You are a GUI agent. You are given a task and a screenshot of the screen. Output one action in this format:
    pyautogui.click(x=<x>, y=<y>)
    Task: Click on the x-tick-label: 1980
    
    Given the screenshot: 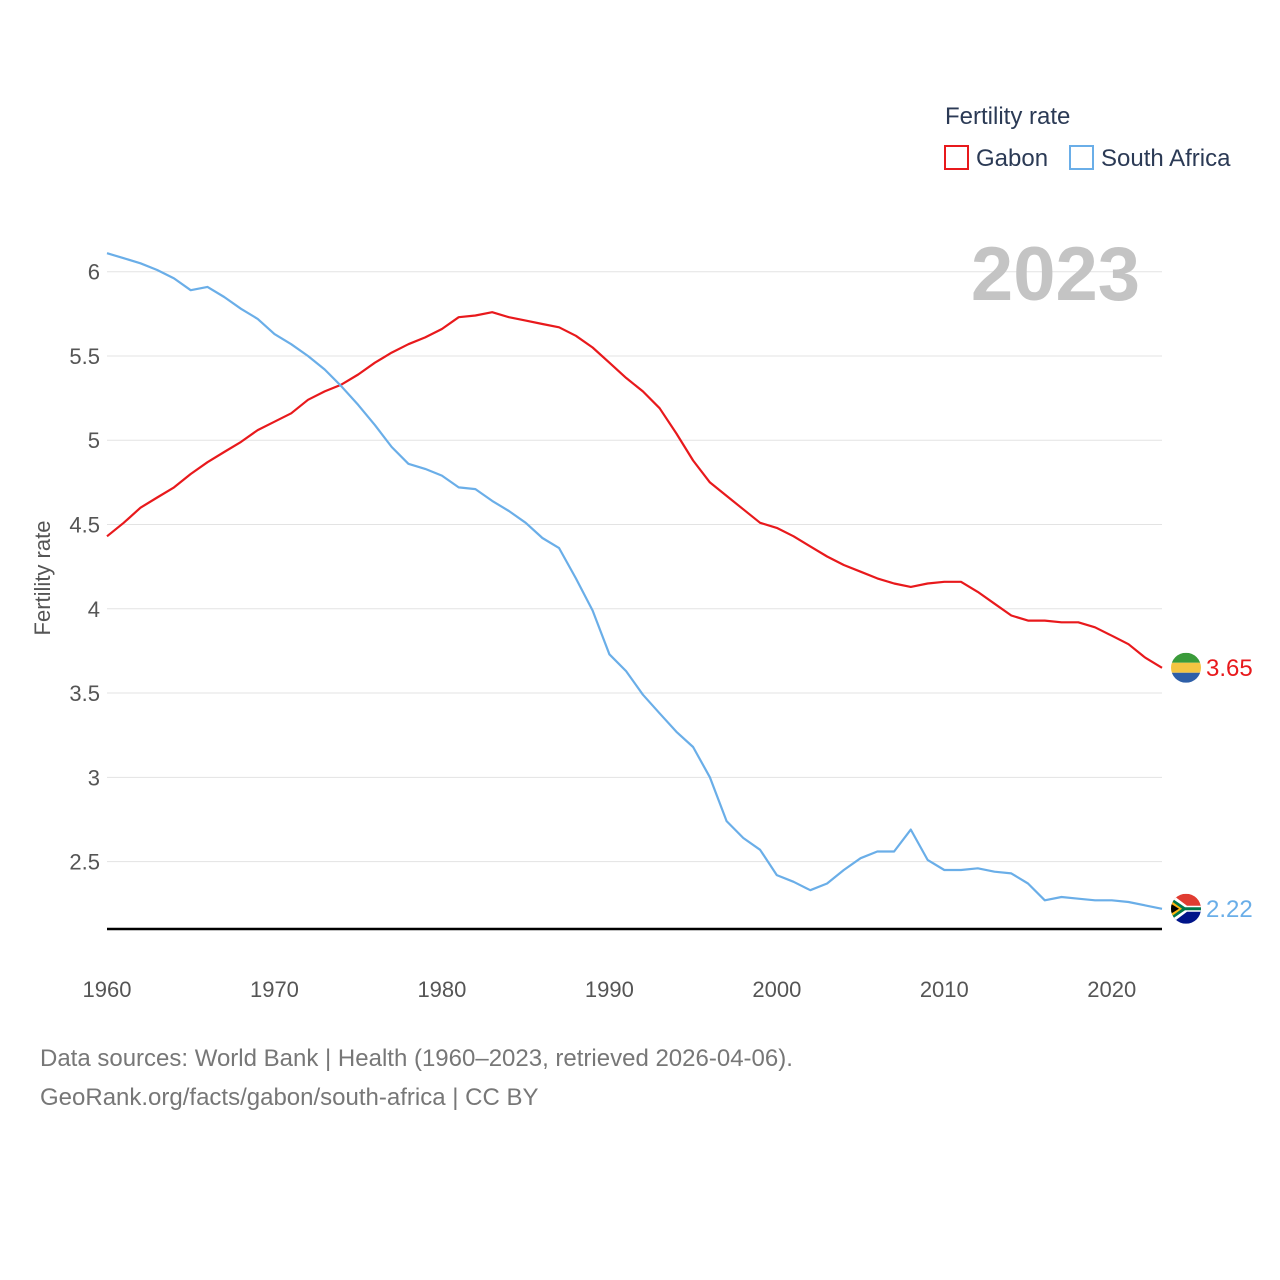 What is the action you would take?
    pyautogui.click(x=441, y=989)
    